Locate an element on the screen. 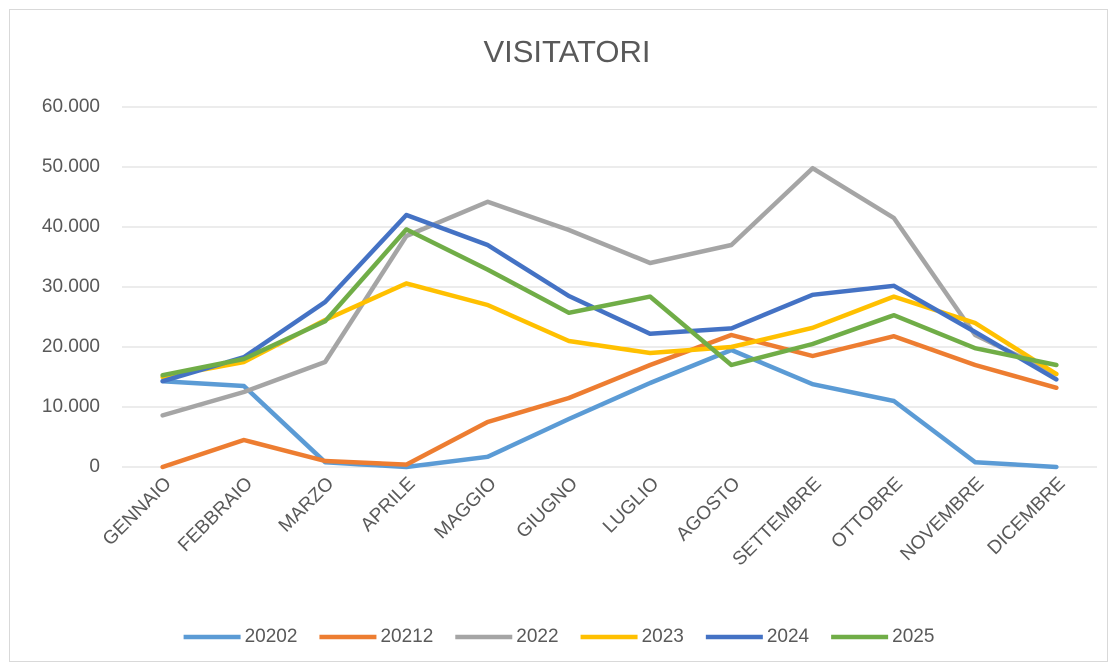  y-tick-label: 60.000 is located at coordinates (71, 106).